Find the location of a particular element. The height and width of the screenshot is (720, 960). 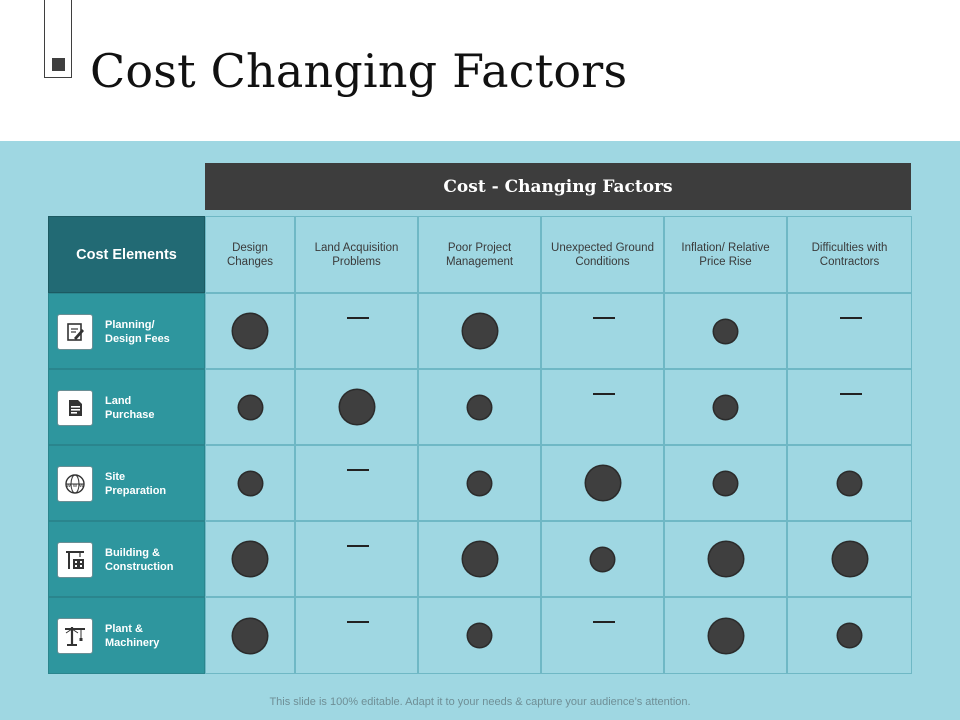

column-header: Design Changes is located at coordinates (250, 254).